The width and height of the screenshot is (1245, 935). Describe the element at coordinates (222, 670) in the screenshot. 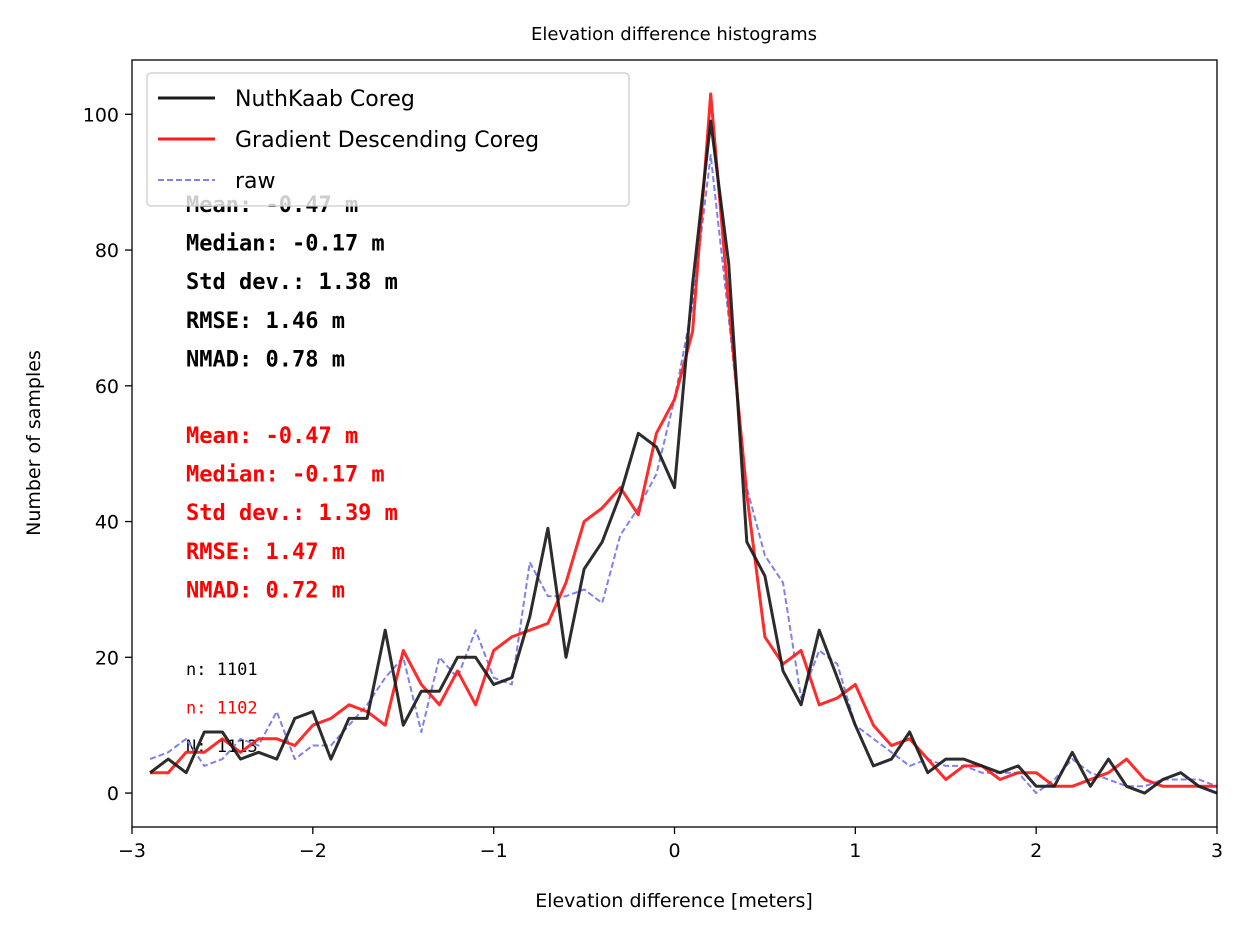

I see `count-text: n: 1101` at that location.